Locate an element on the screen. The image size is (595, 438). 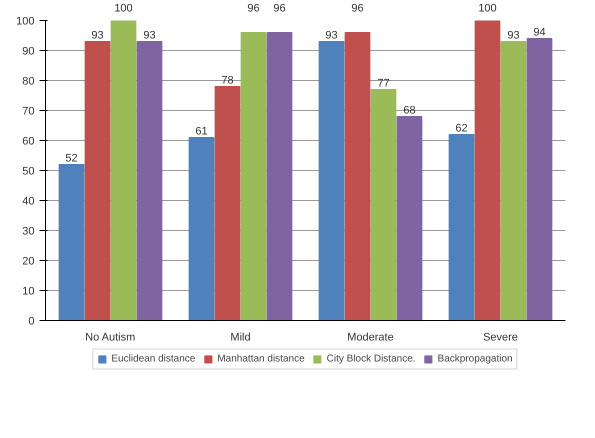
y-tick-label: 10 is located at coordinates (28, 292).